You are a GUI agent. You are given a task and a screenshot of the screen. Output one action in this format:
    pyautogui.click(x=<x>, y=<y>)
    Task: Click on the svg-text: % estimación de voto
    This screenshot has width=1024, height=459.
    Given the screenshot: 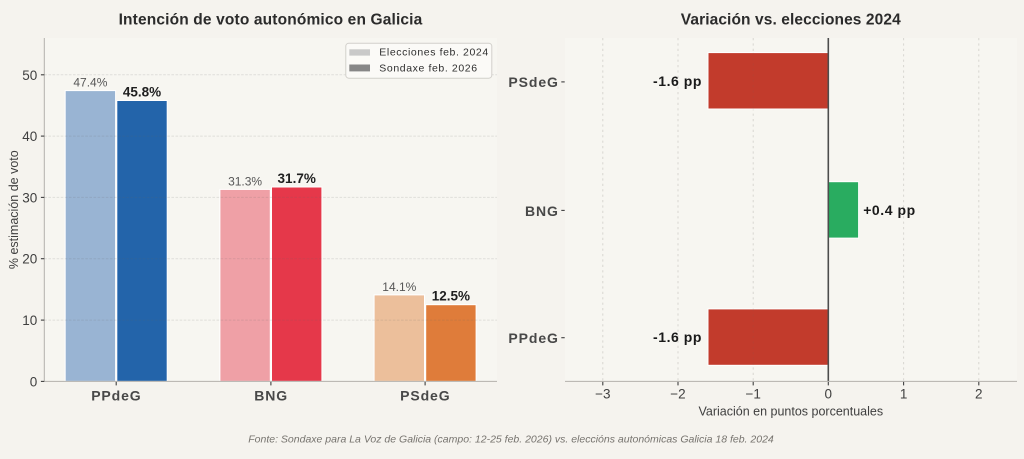 What is the action you would take?
    pyautogui.click(x=14, y=209)
    